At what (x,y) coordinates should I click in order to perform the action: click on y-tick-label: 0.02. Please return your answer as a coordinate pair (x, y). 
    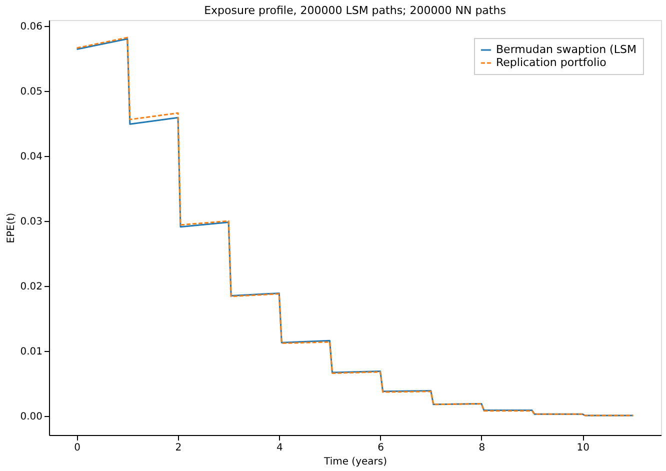
    Looking at the image, I should click on (31, 287).